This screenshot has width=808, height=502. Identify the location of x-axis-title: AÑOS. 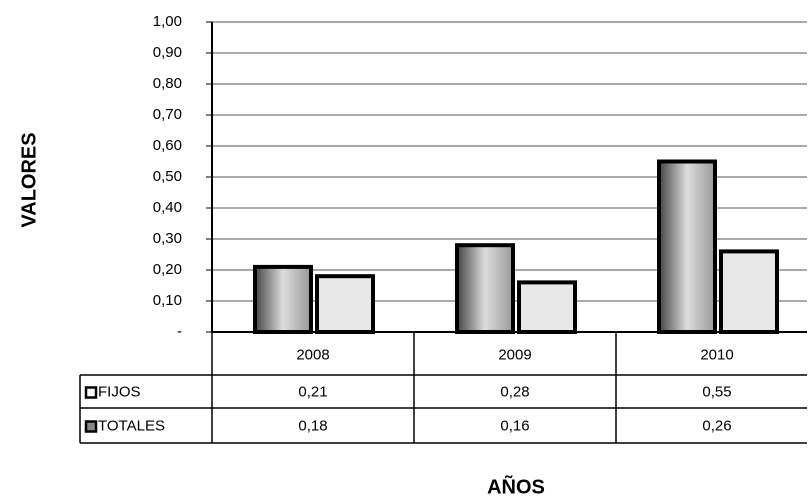
(516, 486).